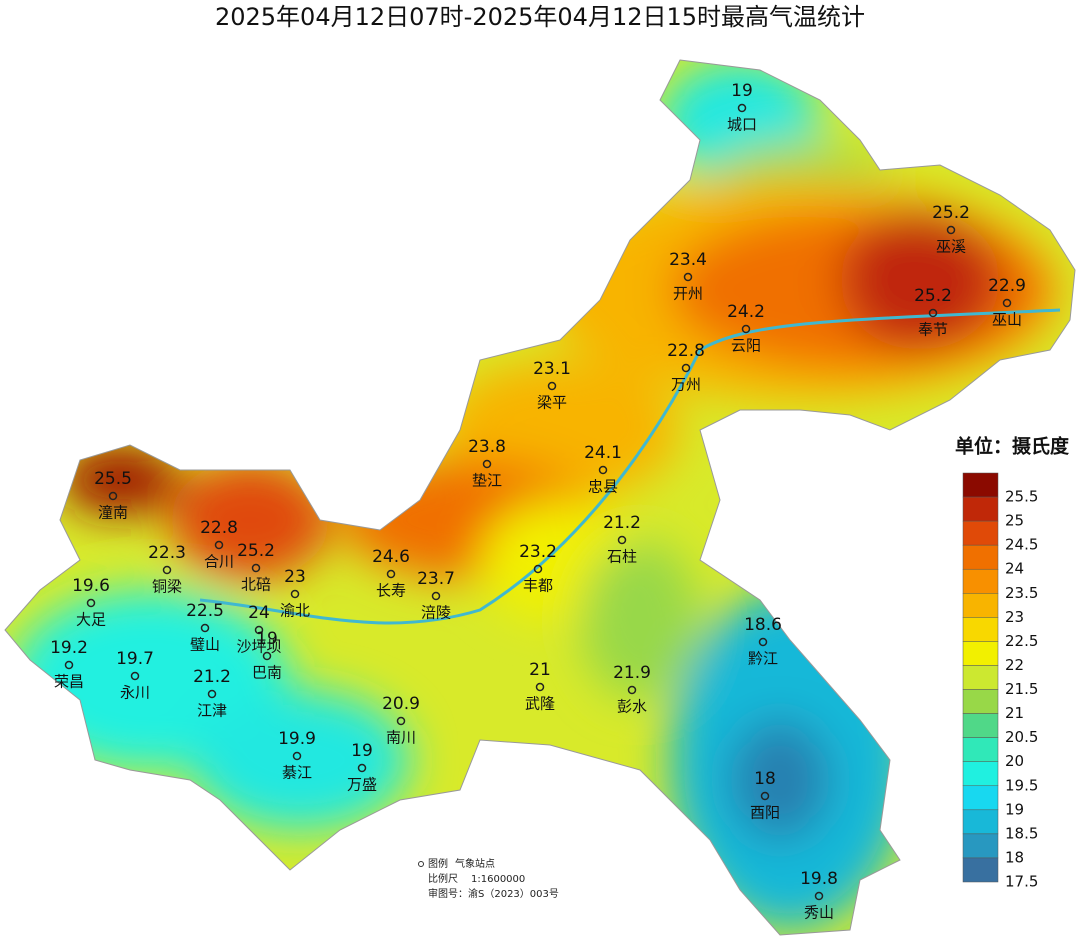 This screenshot has width=1080, height=942. I want to click on note: 1:1600000, so click(498, 879).